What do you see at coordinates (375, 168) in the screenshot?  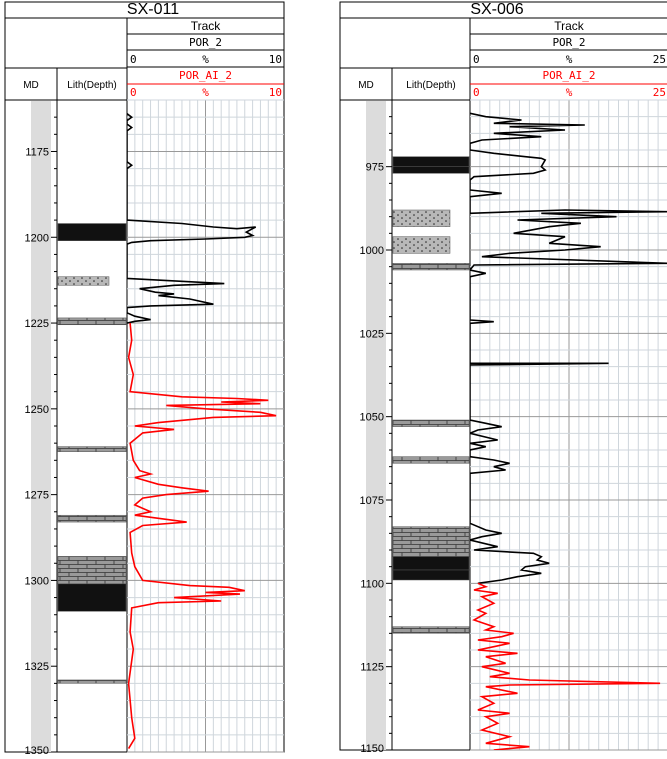 I see `depth-tick-label: 975` at bounding box center [375, 168].